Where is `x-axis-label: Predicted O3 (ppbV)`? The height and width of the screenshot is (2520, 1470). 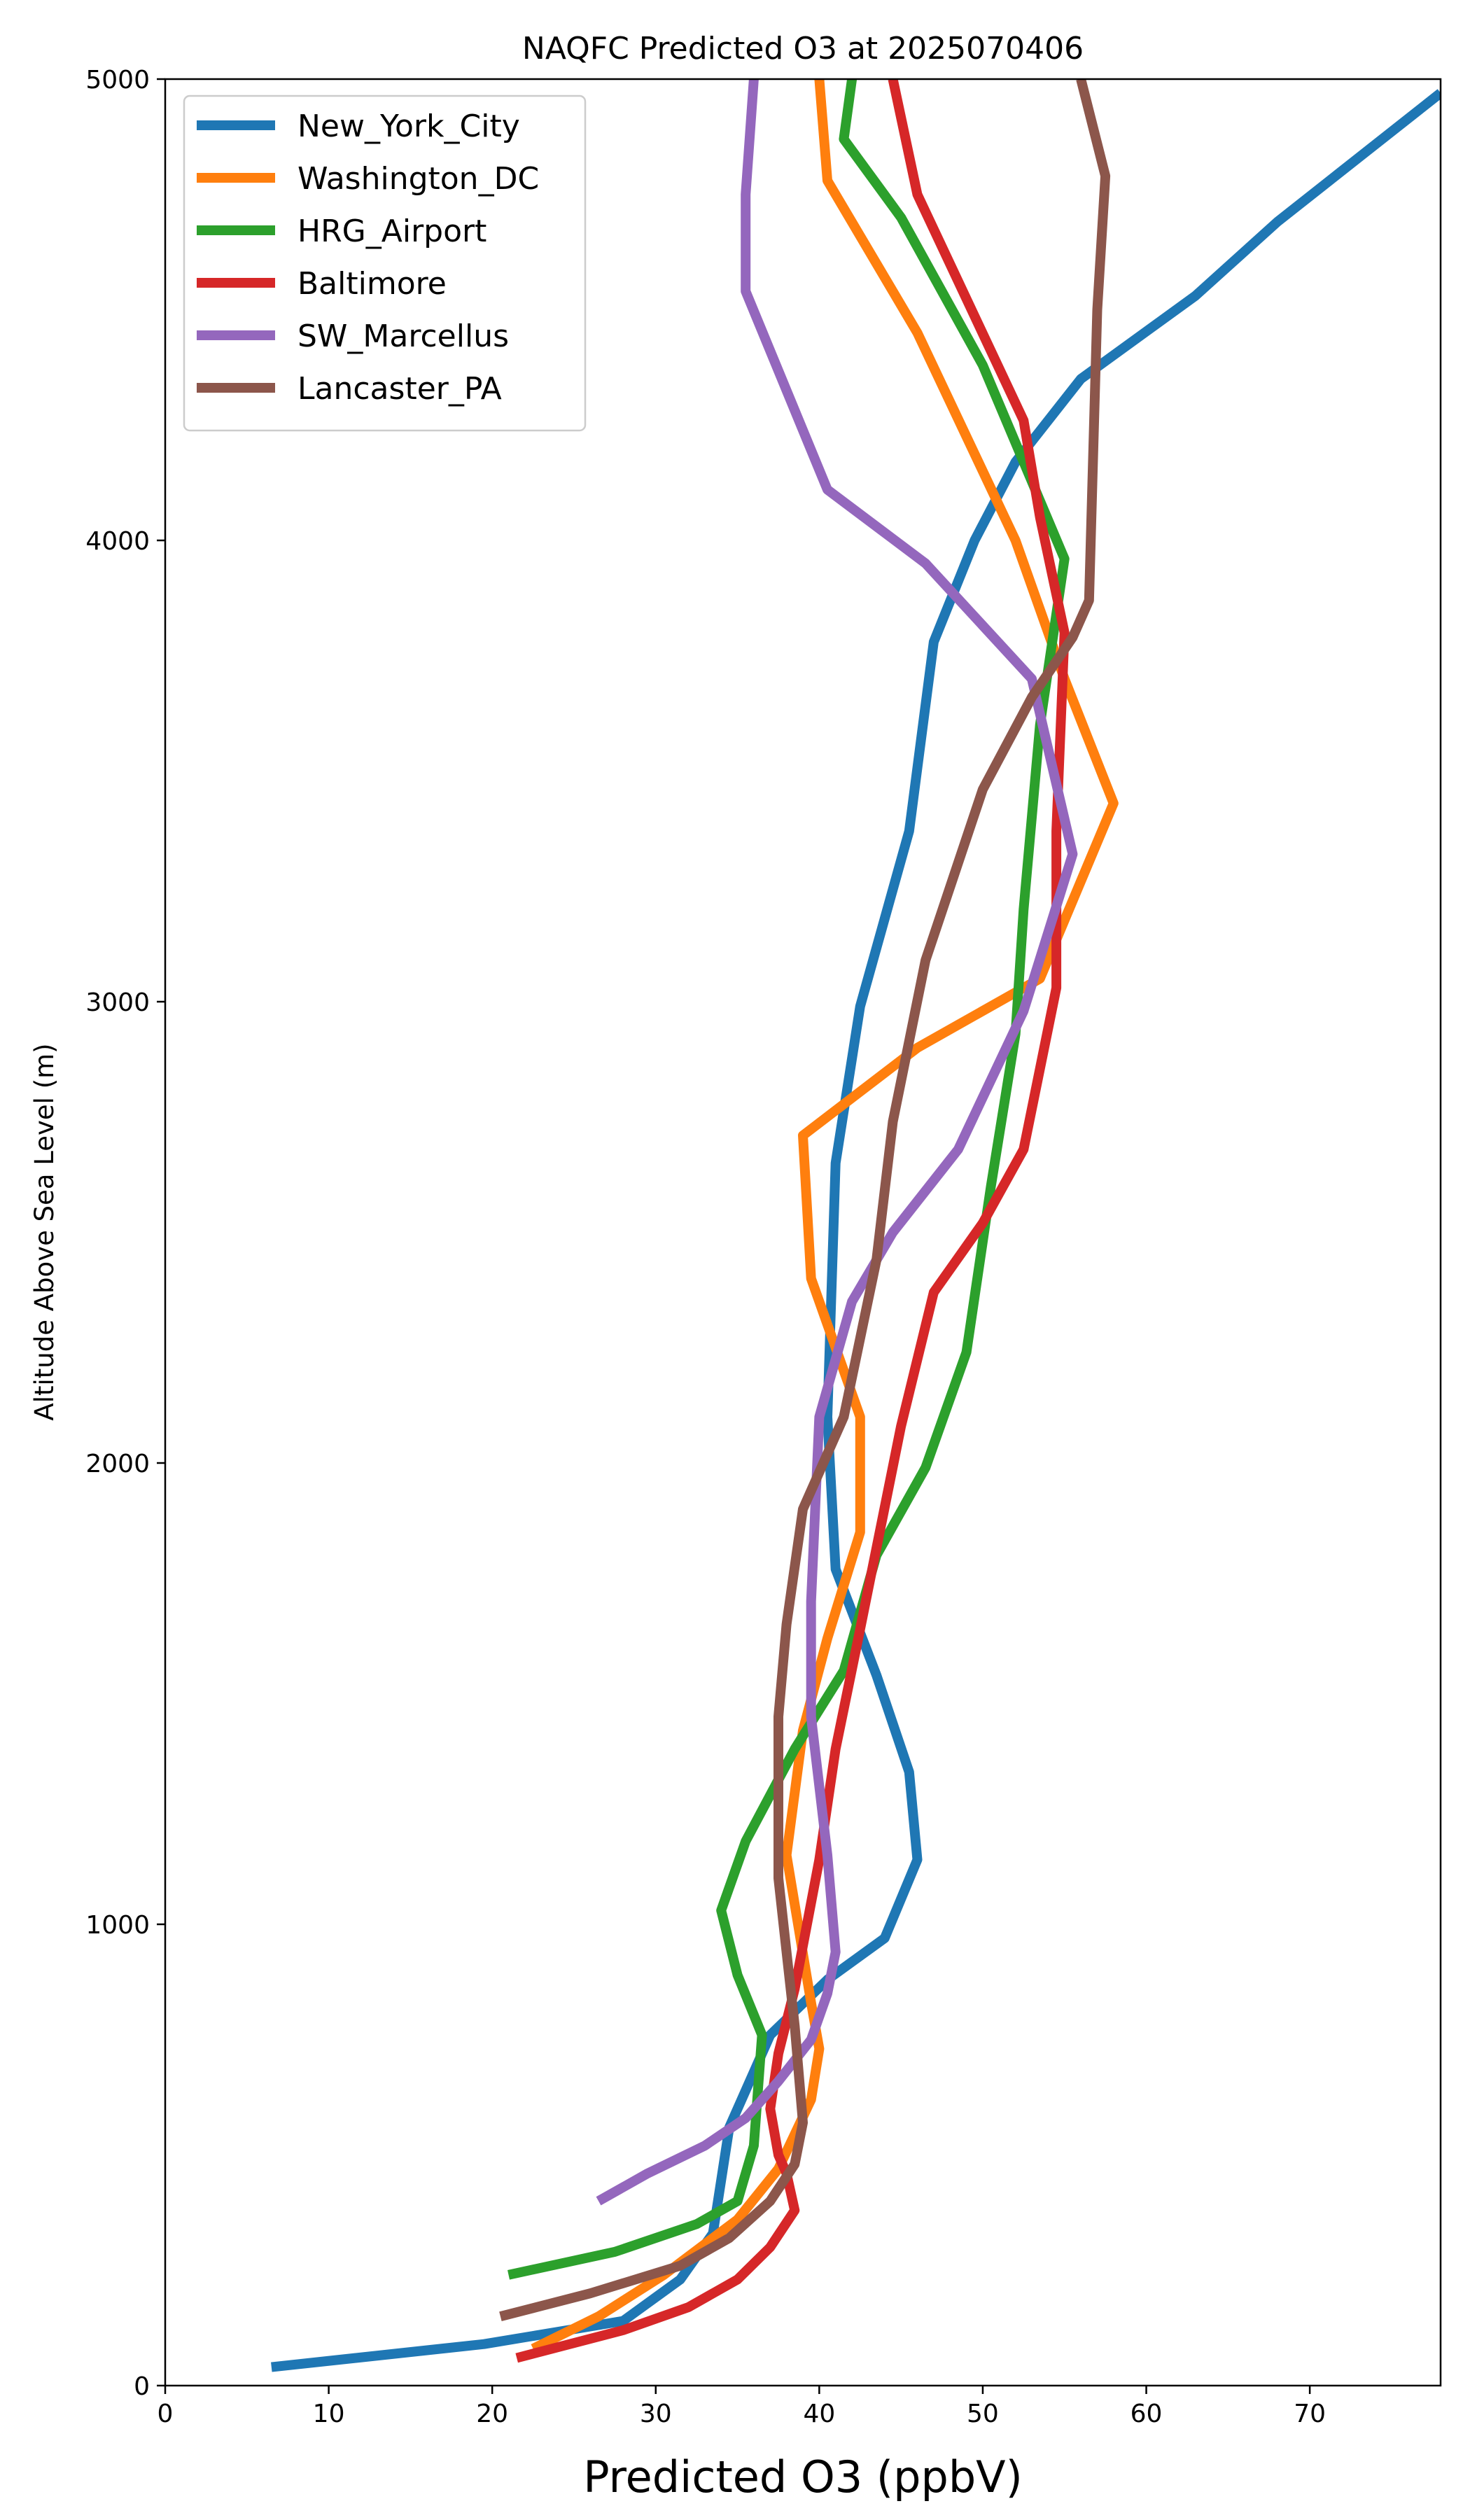
x-axis-label: Predicted O3 (ppbV) is located at coordinates (803, 2476).